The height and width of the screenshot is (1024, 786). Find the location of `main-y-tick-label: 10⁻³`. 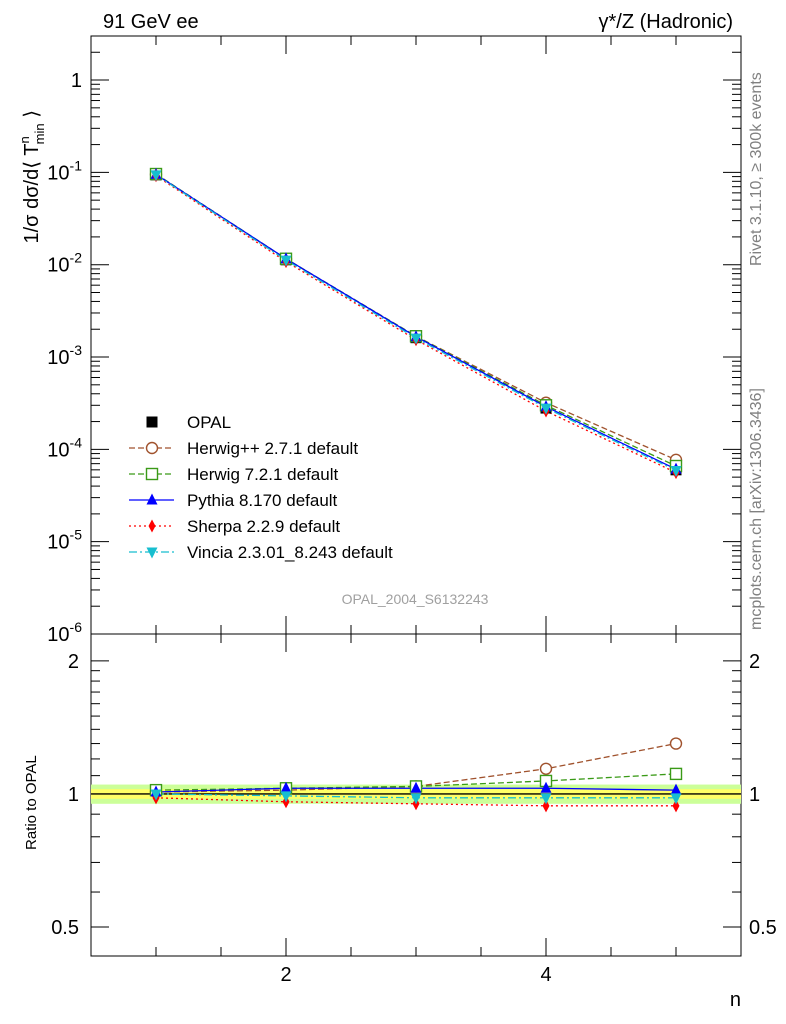

main-y-tick-label: 10⁻³ is located at coordinates (64, 355).